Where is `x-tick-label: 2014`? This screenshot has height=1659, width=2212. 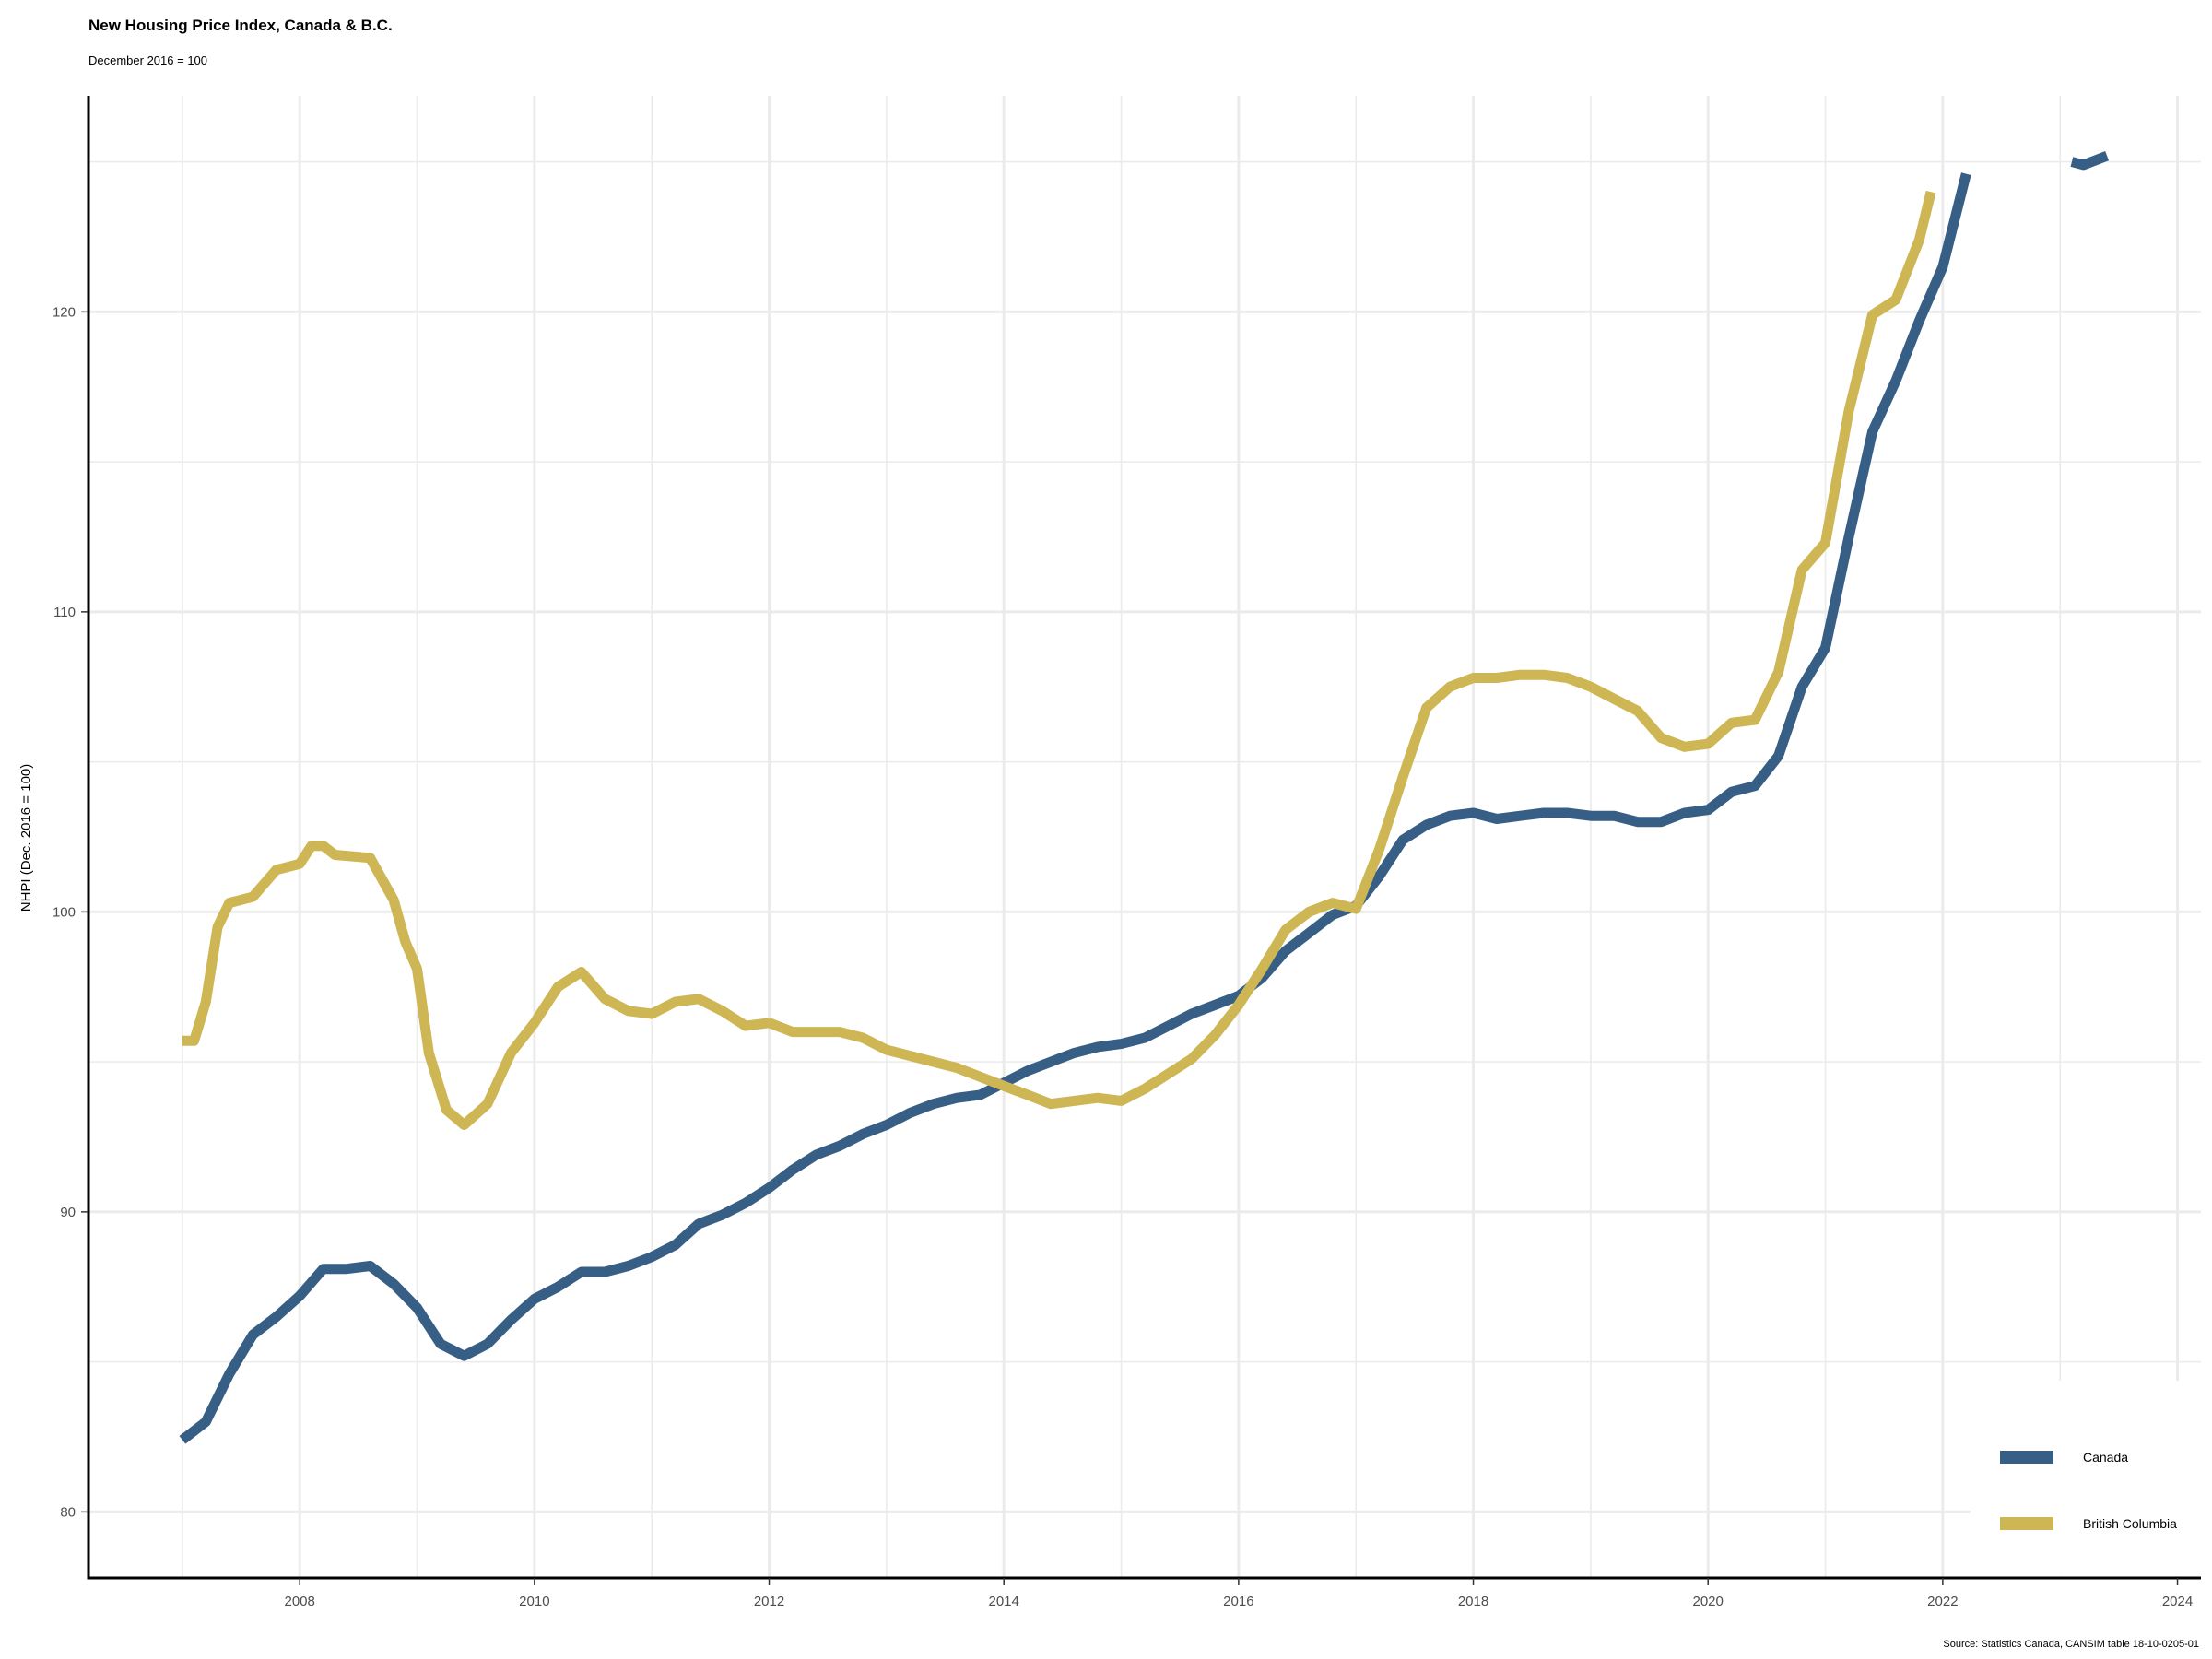
x-tick-label: 2014 is located at coordinates (1004, 1601).